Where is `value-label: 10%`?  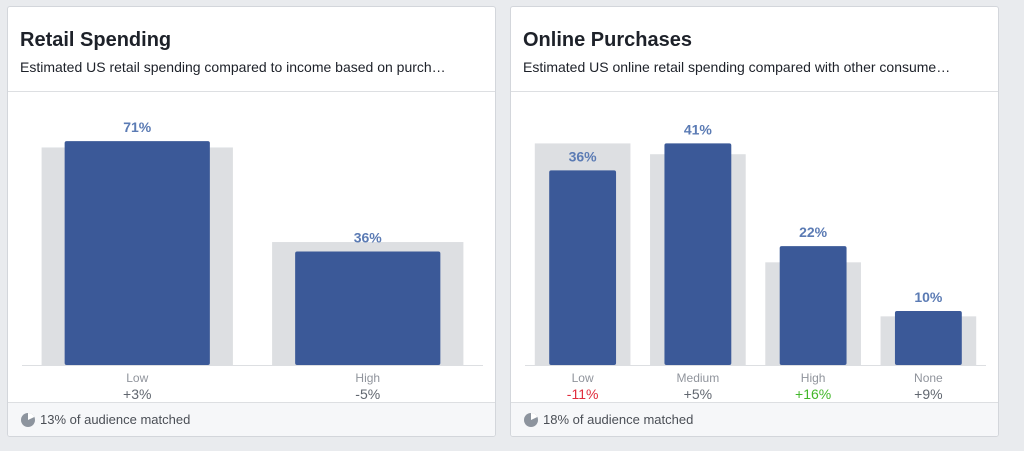
value-label: 10% is located at coordinates (928, 297).